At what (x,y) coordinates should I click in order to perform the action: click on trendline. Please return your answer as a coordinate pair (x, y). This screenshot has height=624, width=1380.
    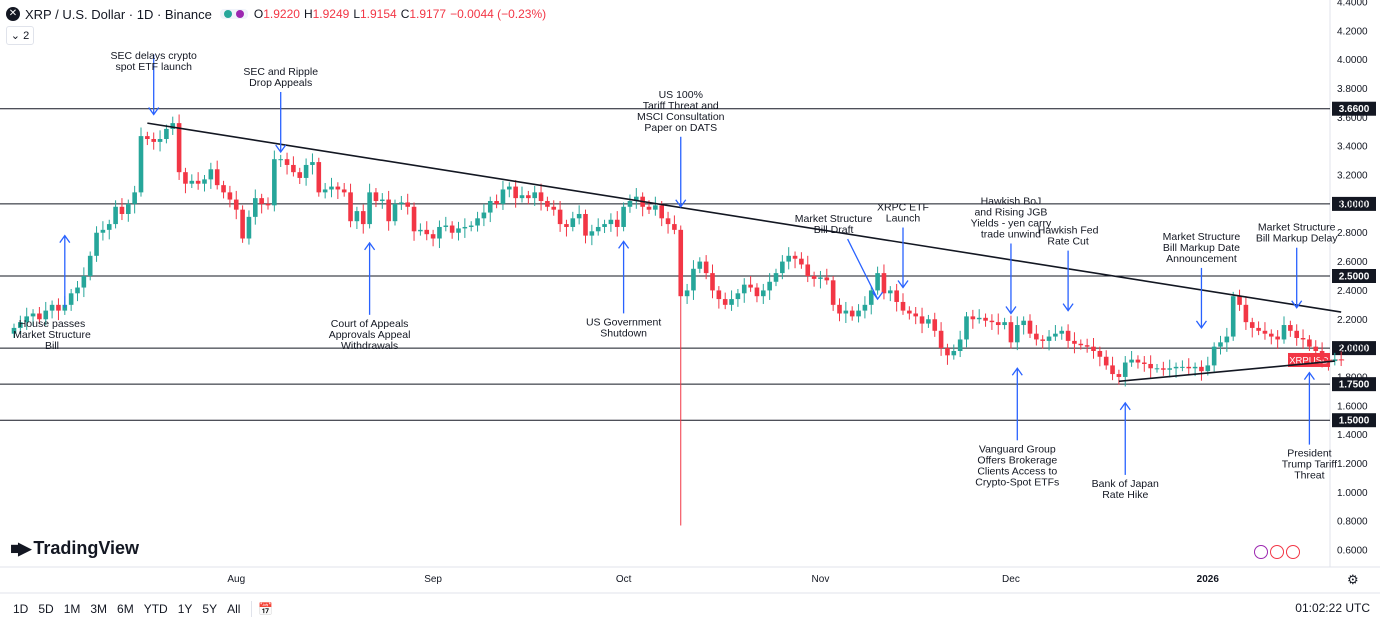
    Looking at the image, I should click on (1226, 371).